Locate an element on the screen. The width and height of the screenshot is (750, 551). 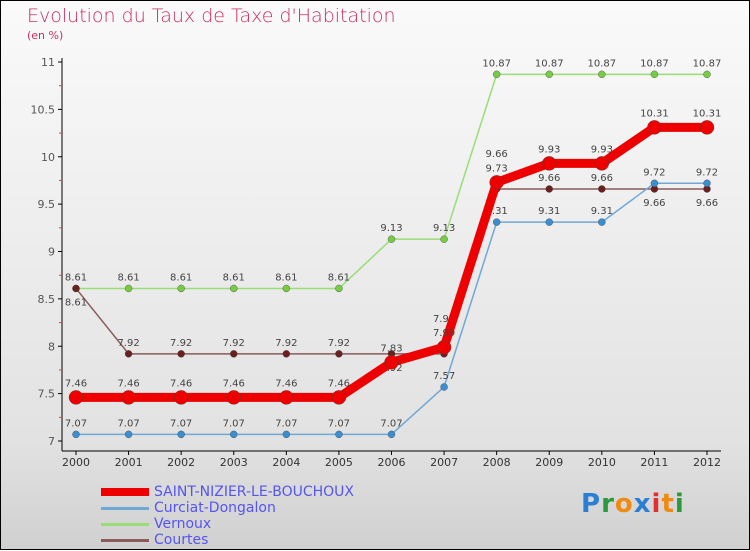
x-tick-label: 2011 is located at coordinates (654, 462).